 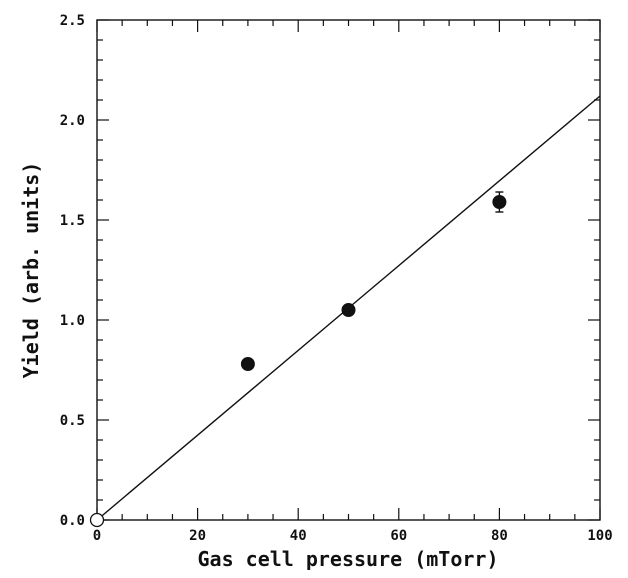 I want to click on y-tick-label: 2.0, so click(x=72, y=121).